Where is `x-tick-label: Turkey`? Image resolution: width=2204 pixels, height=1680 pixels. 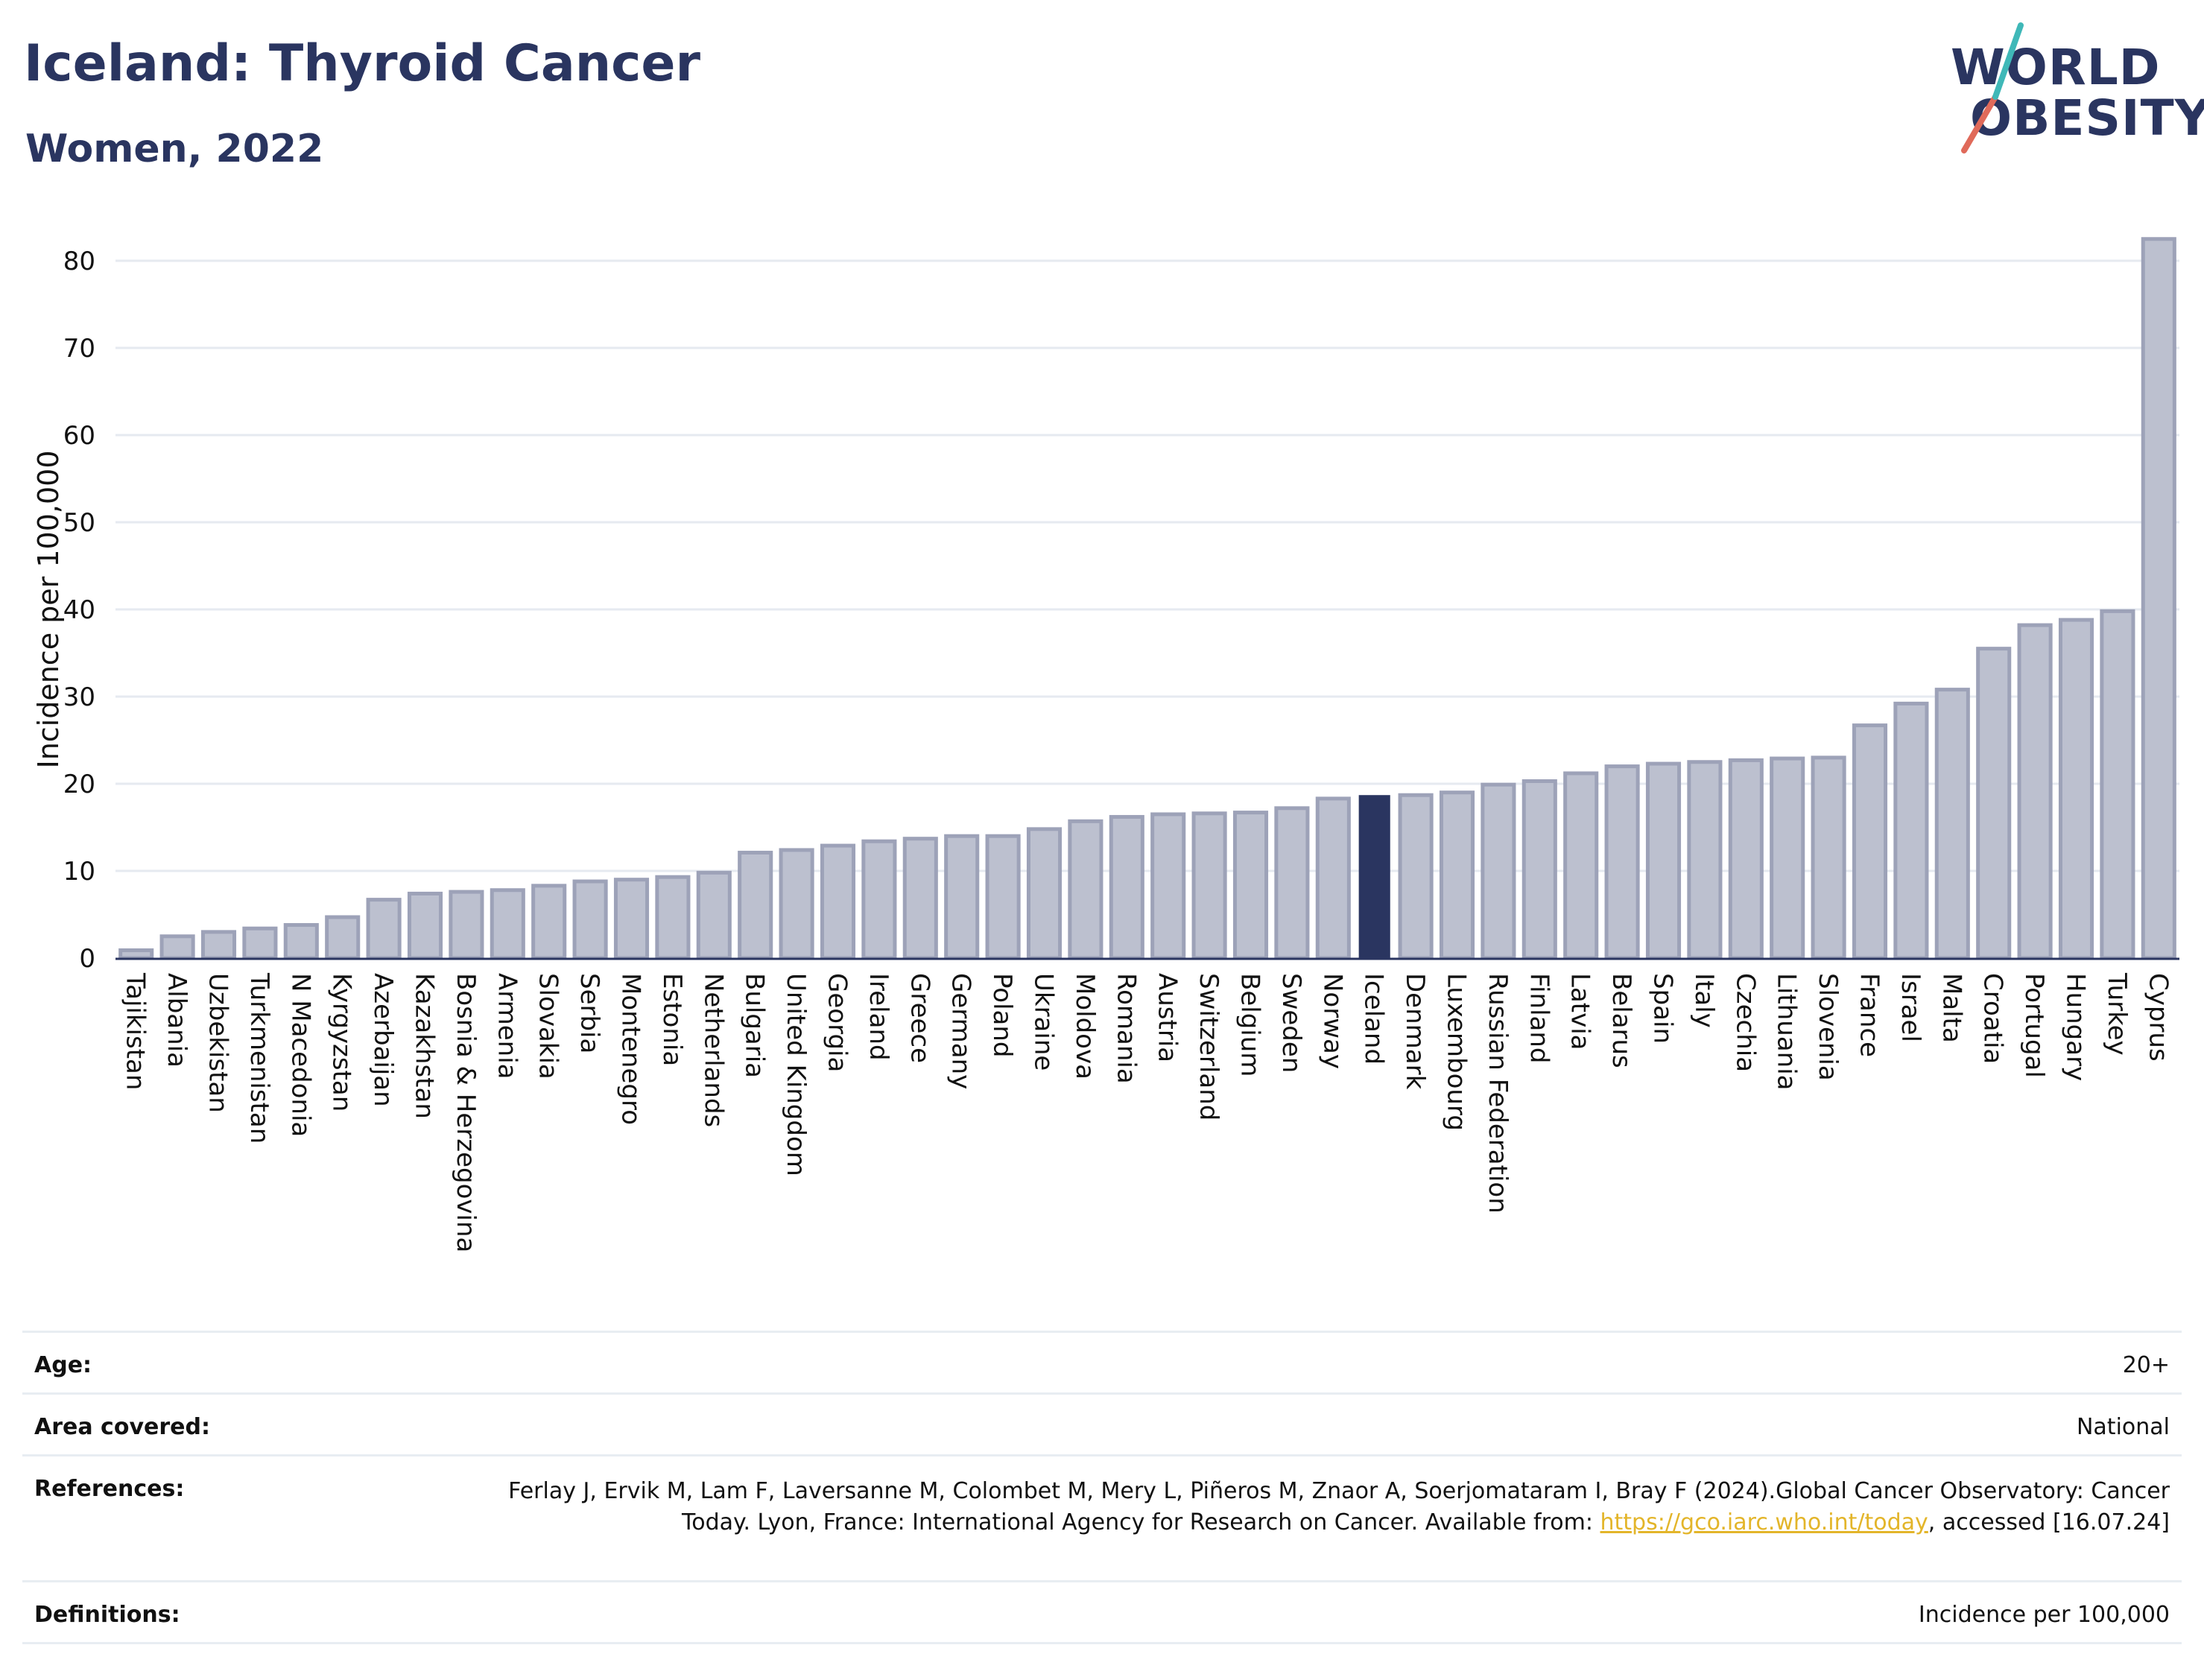
x-tick-label: Turkey is located at coordinates (2117, 1014).